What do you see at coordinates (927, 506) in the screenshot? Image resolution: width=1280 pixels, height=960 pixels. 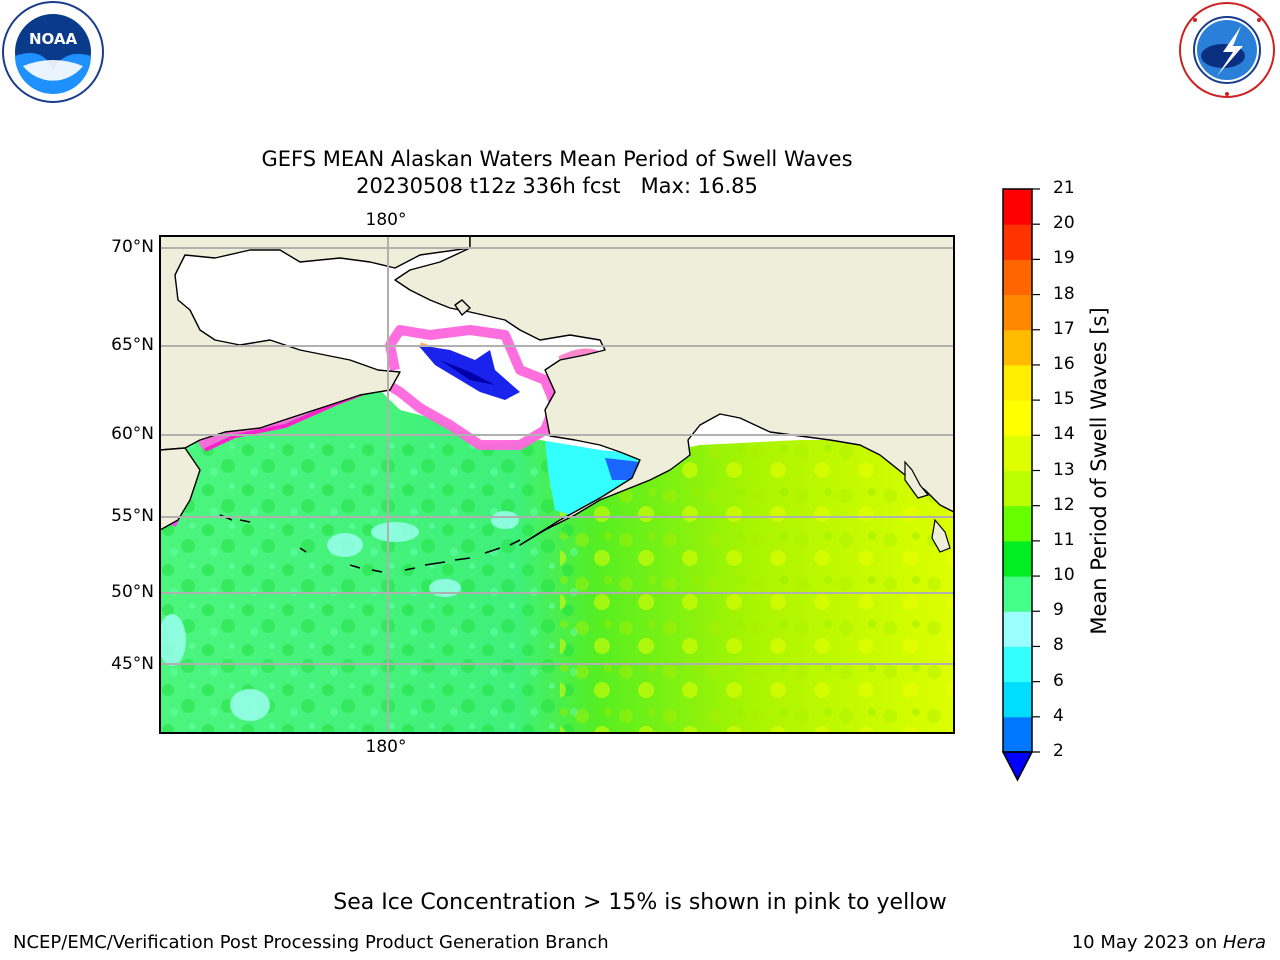 I see `southeast-alaska-coast` at bounding box center [927, 506].